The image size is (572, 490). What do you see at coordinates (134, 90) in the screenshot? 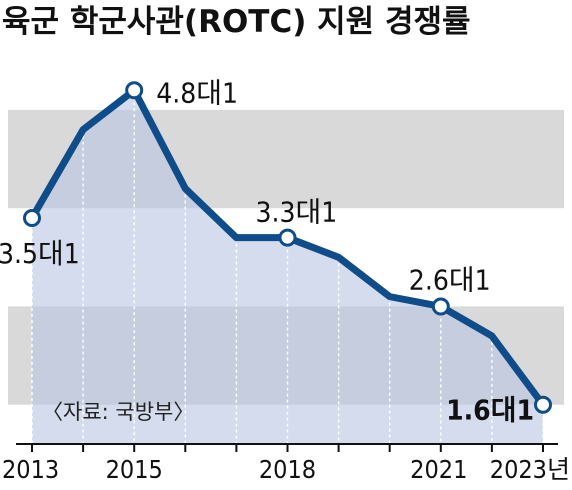
I see `marker-2015` at bounding box center [134, 90].